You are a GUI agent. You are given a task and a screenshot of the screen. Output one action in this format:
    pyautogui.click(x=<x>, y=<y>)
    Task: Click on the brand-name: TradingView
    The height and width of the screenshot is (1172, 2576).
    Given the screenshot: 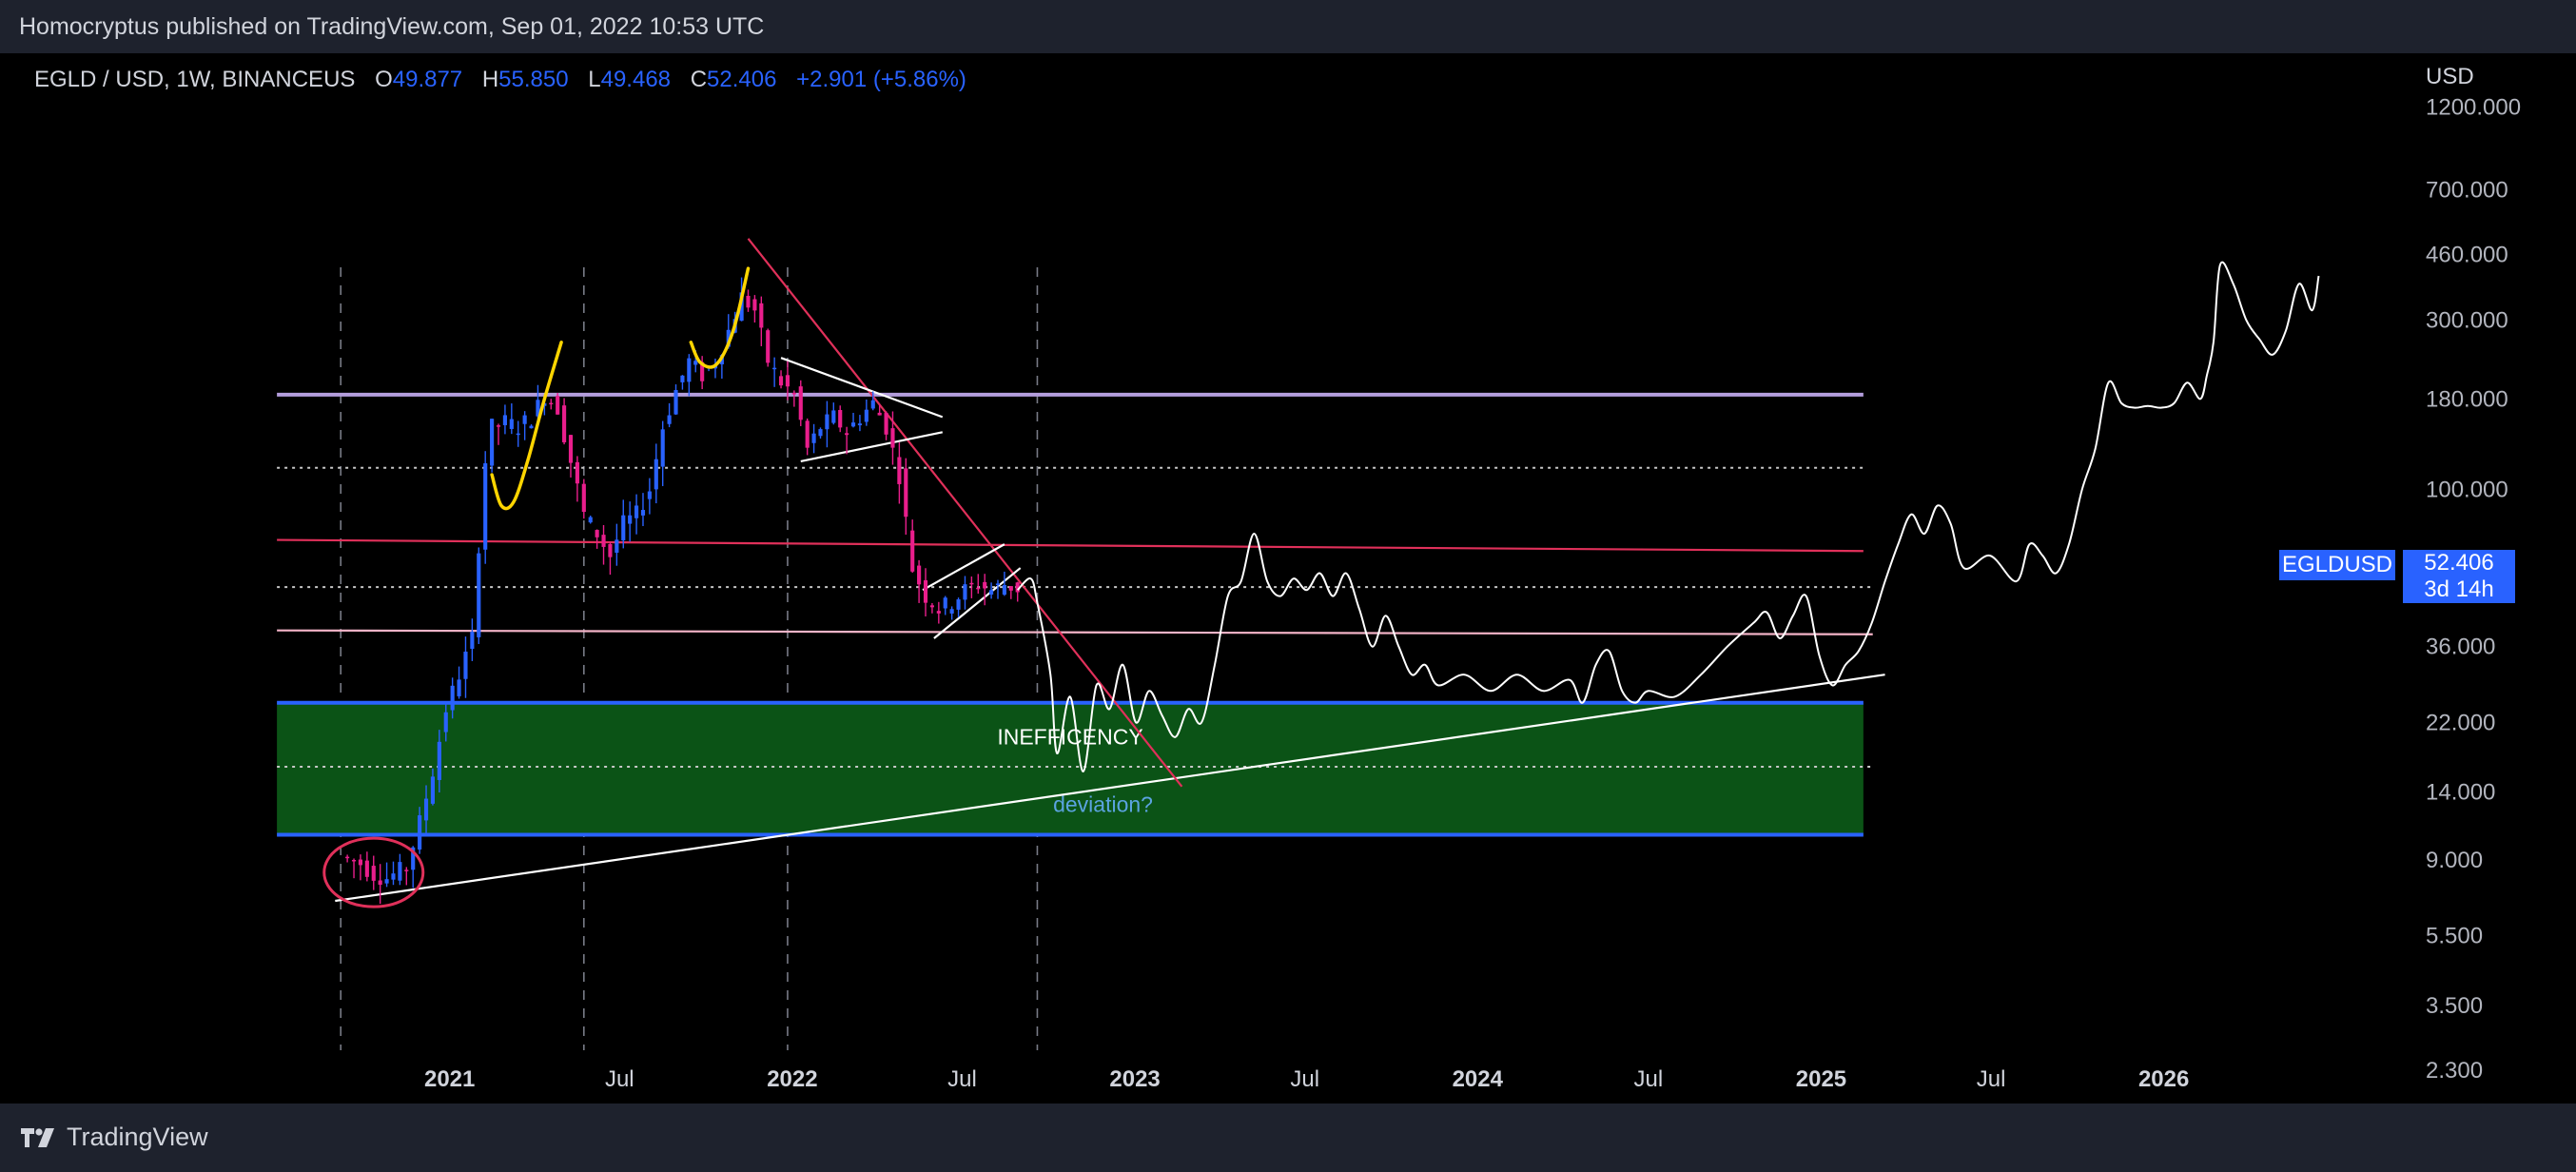 What is the action you would take?
    pyautogui.click(x=138, y=1137)
    